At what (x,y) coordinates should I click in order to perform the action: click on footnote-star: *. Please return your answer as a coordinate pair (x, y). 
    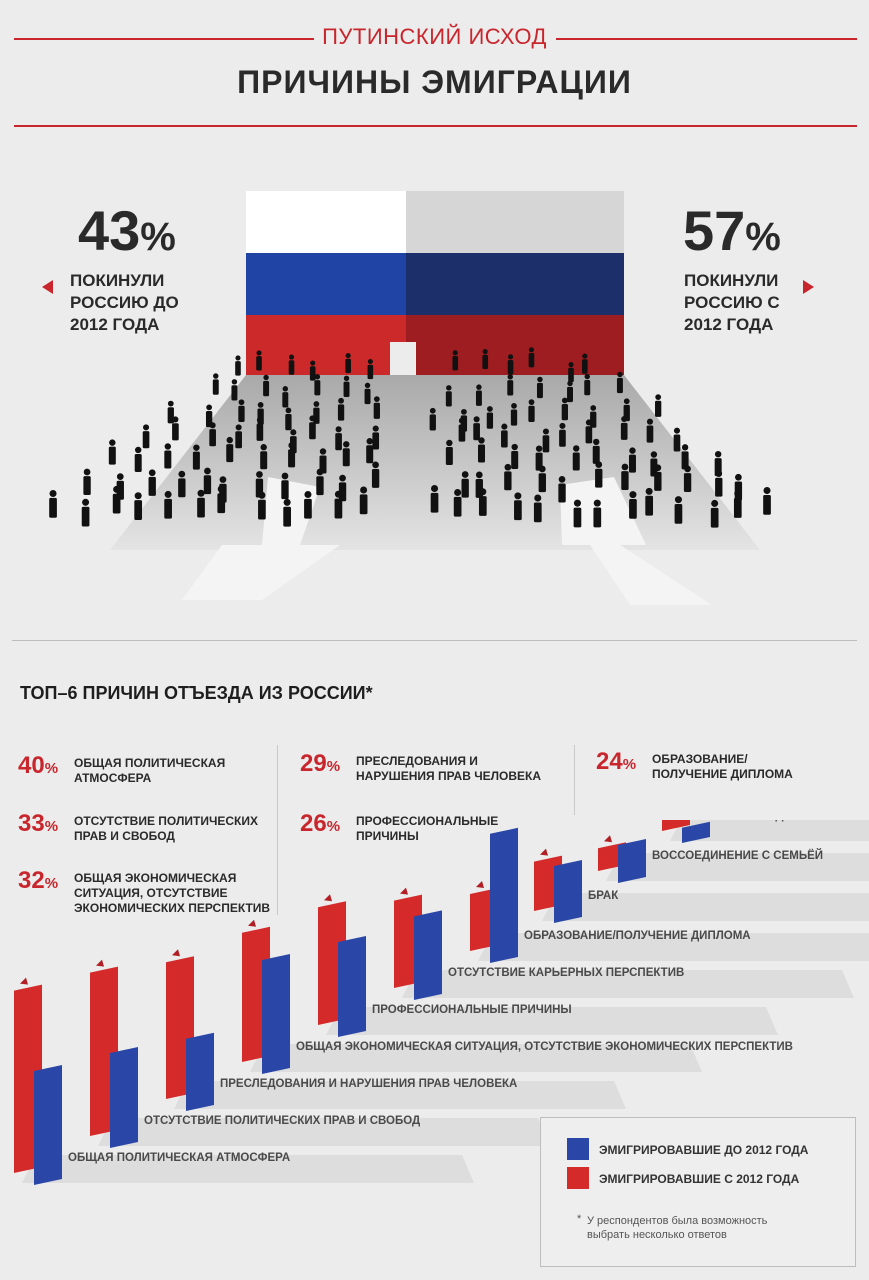
    Looking at the image, I should click on (579, 1219).